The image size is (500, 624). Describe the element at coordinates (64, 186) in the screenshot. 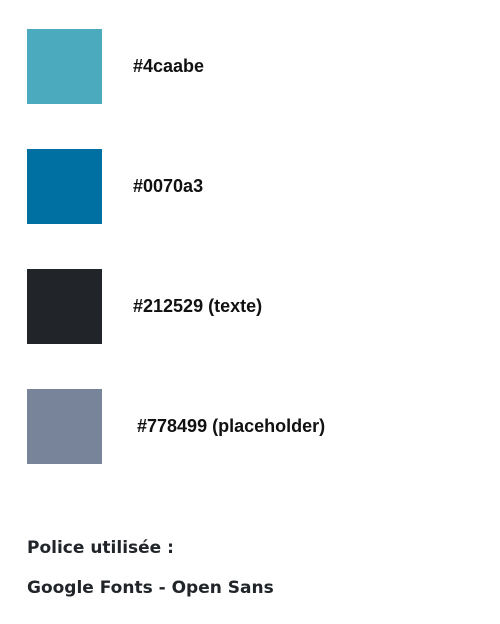

I see `color-swatch-blue` at that location.